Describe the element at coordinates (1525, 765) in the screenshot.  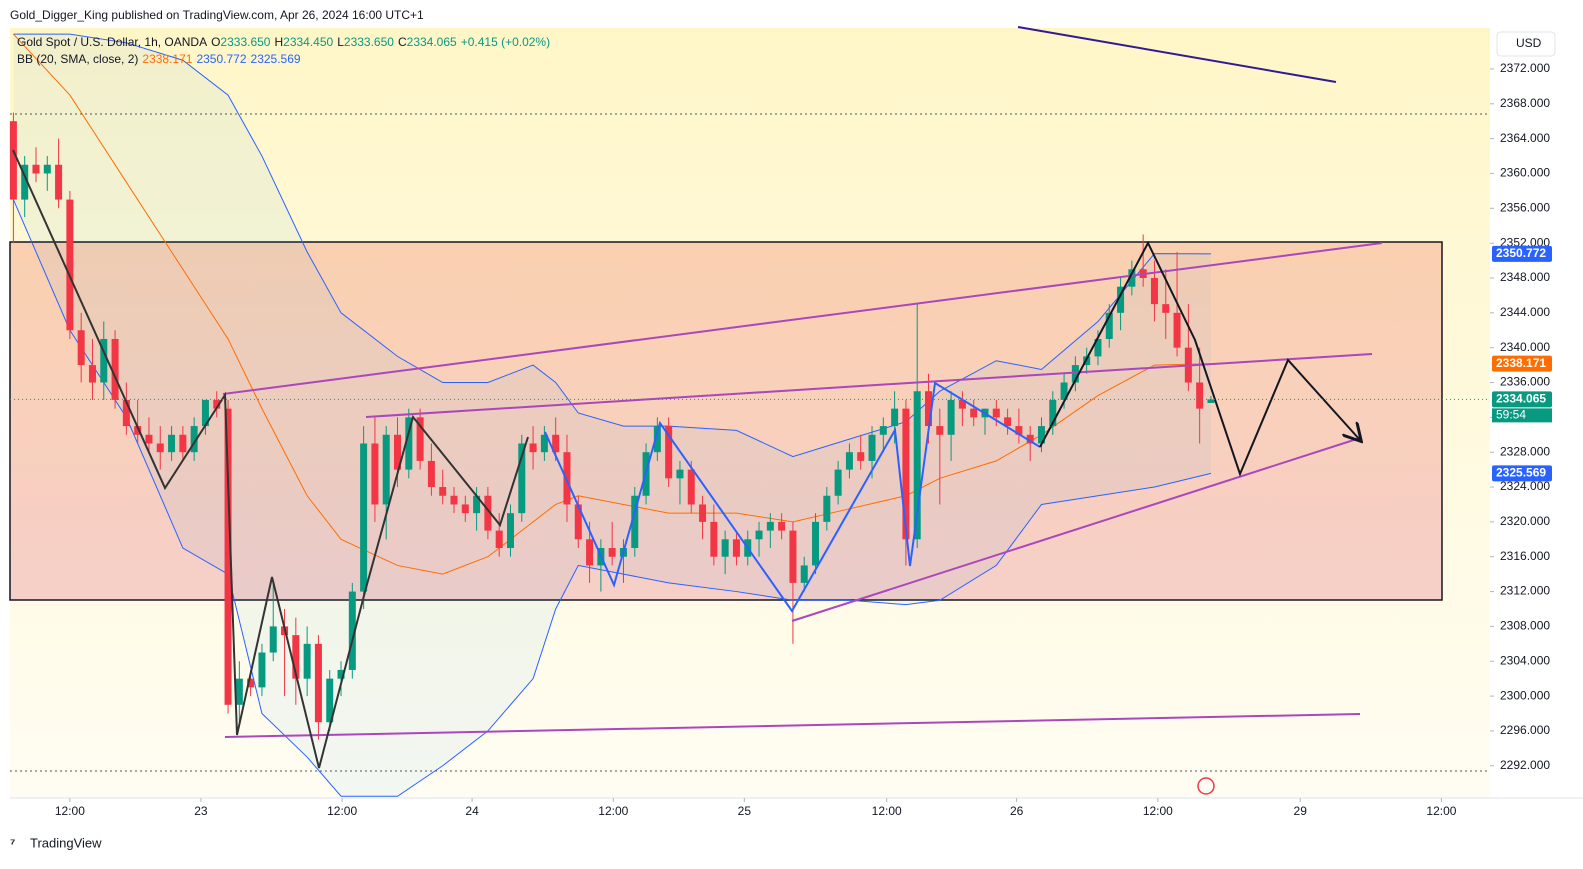
I see `y-tick-label: 2292.000` at that location.